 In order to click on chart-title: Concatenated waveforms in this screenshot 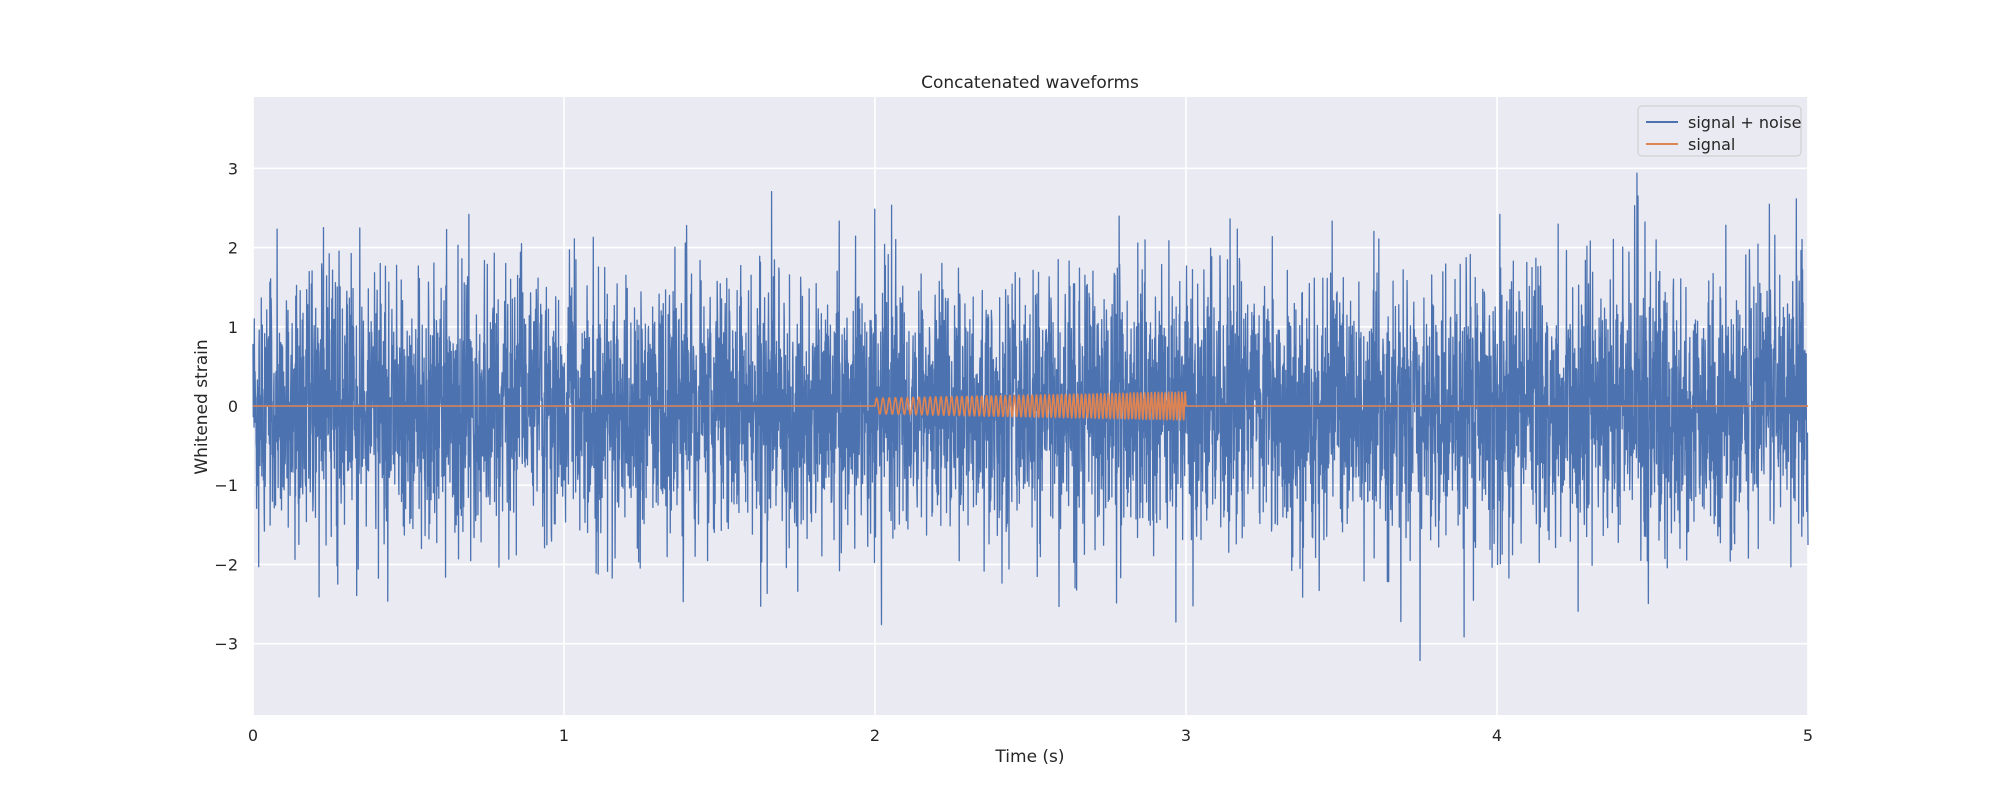, I will do `click(1030, 83)`.